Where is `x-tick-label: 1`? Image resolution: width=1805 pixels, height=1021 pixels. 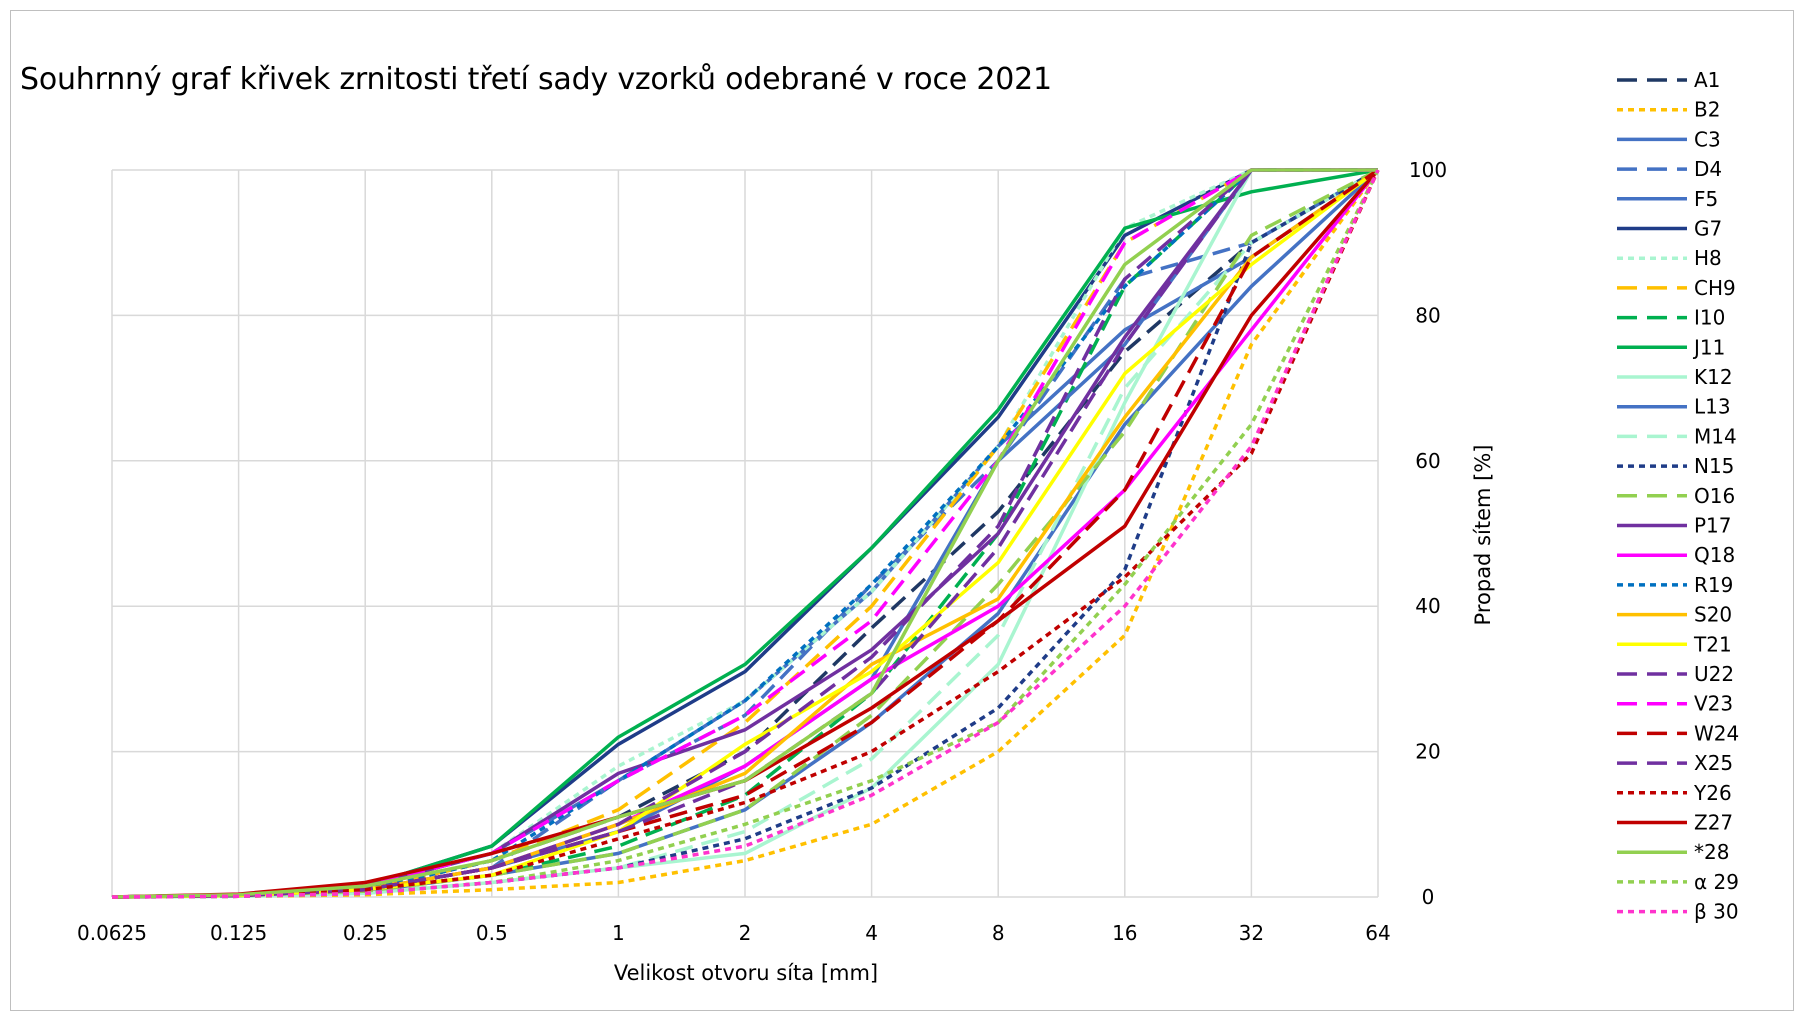 x-tick-label: 1 is located at coordinates (618, 933).